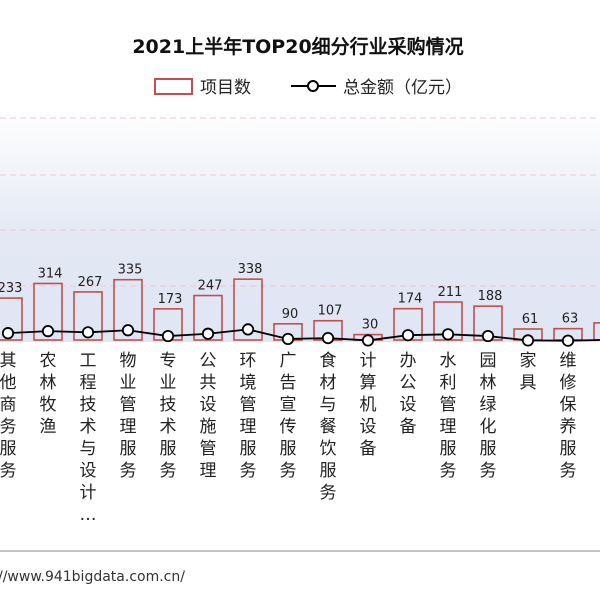  What do you see at coordinates (328, 427) in the screenshot?
I see `category-label: 食材与餐饮服务` at bounding box center [328, 427].